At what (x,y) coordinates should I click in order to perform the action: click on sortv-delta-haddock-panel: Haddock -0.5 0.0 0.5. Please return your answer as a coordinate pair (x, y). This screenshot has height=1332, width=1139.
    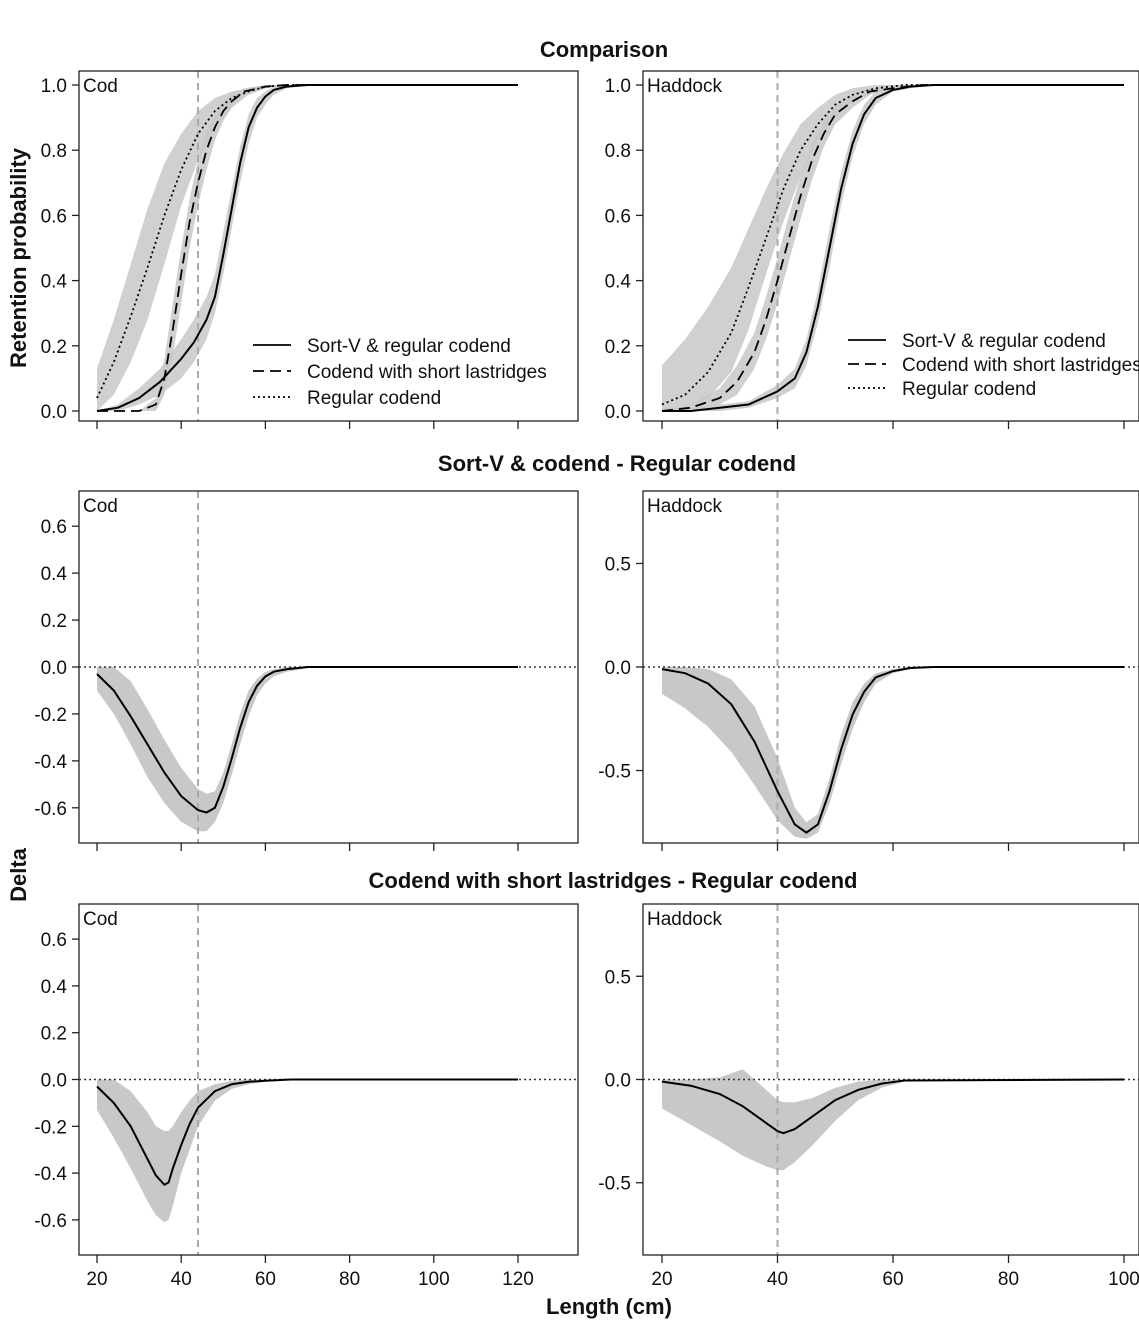
    Looking at the image, I should click on (868, 670).